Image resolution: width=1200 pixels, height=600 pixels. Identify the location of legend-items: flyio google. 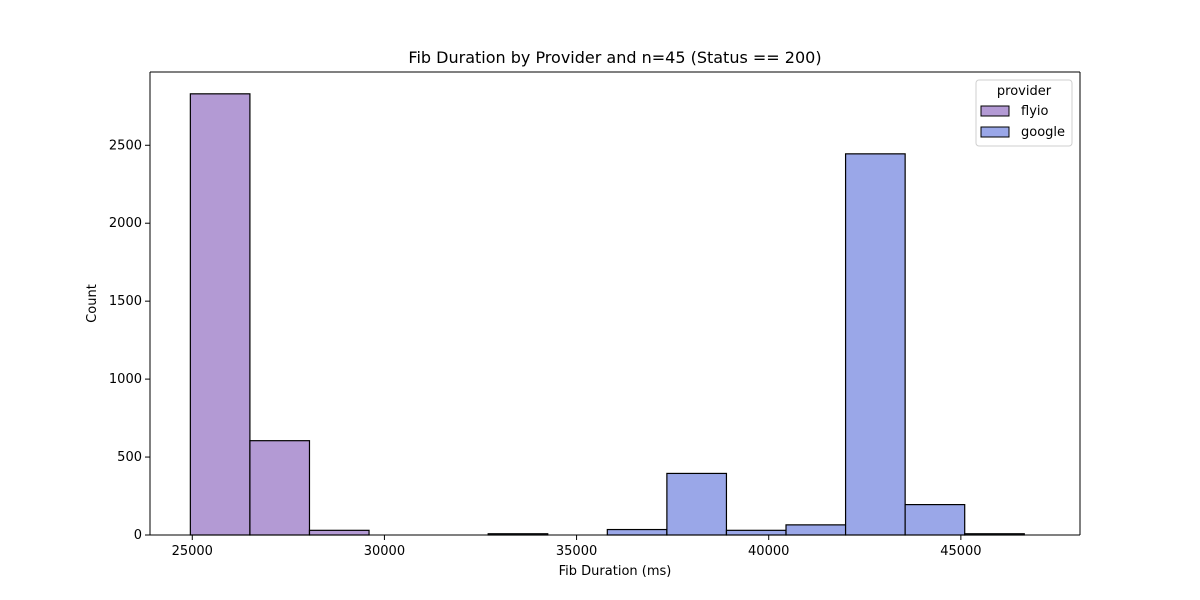
(1022, 122).